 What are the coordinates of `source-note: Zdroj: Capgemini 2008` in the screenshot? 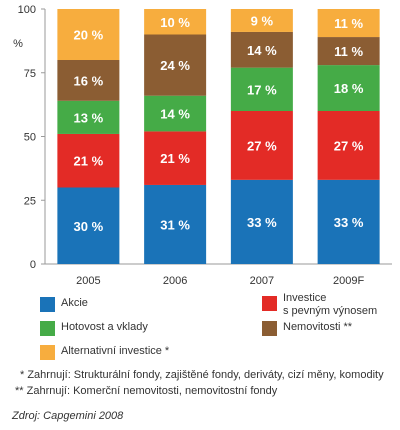 It's located at (68, 416).